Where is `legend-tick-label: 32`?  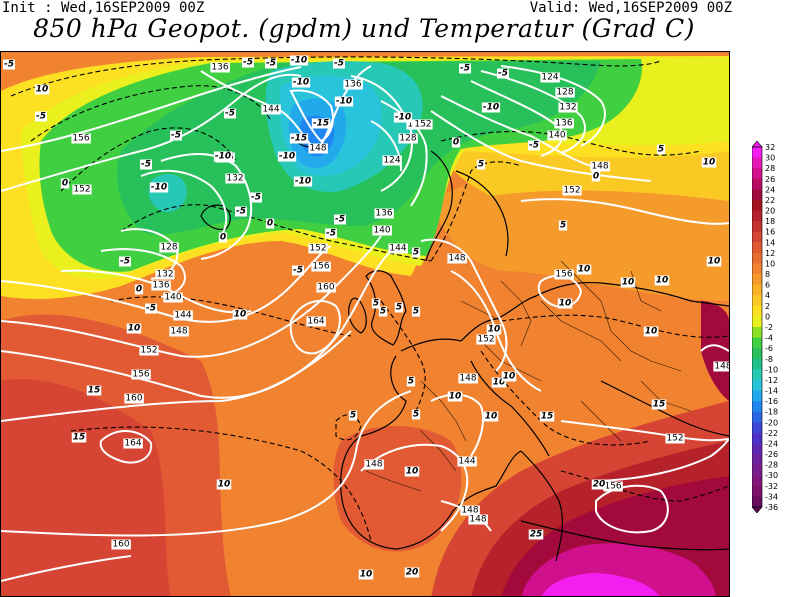
legend-tick-label: 32 is located at coordinates (770, 147).